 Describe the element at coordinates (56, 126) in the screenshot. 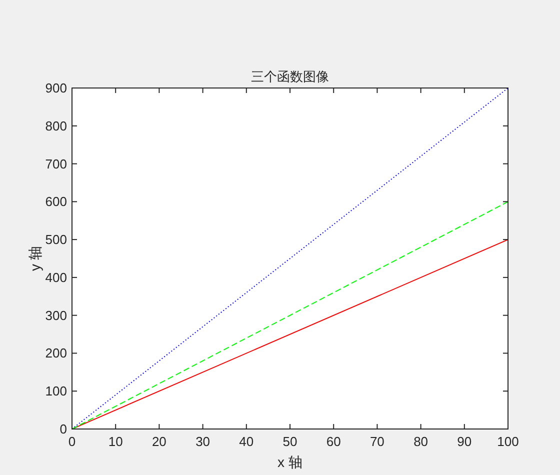

I see `y-tick-label: 800` at that location.